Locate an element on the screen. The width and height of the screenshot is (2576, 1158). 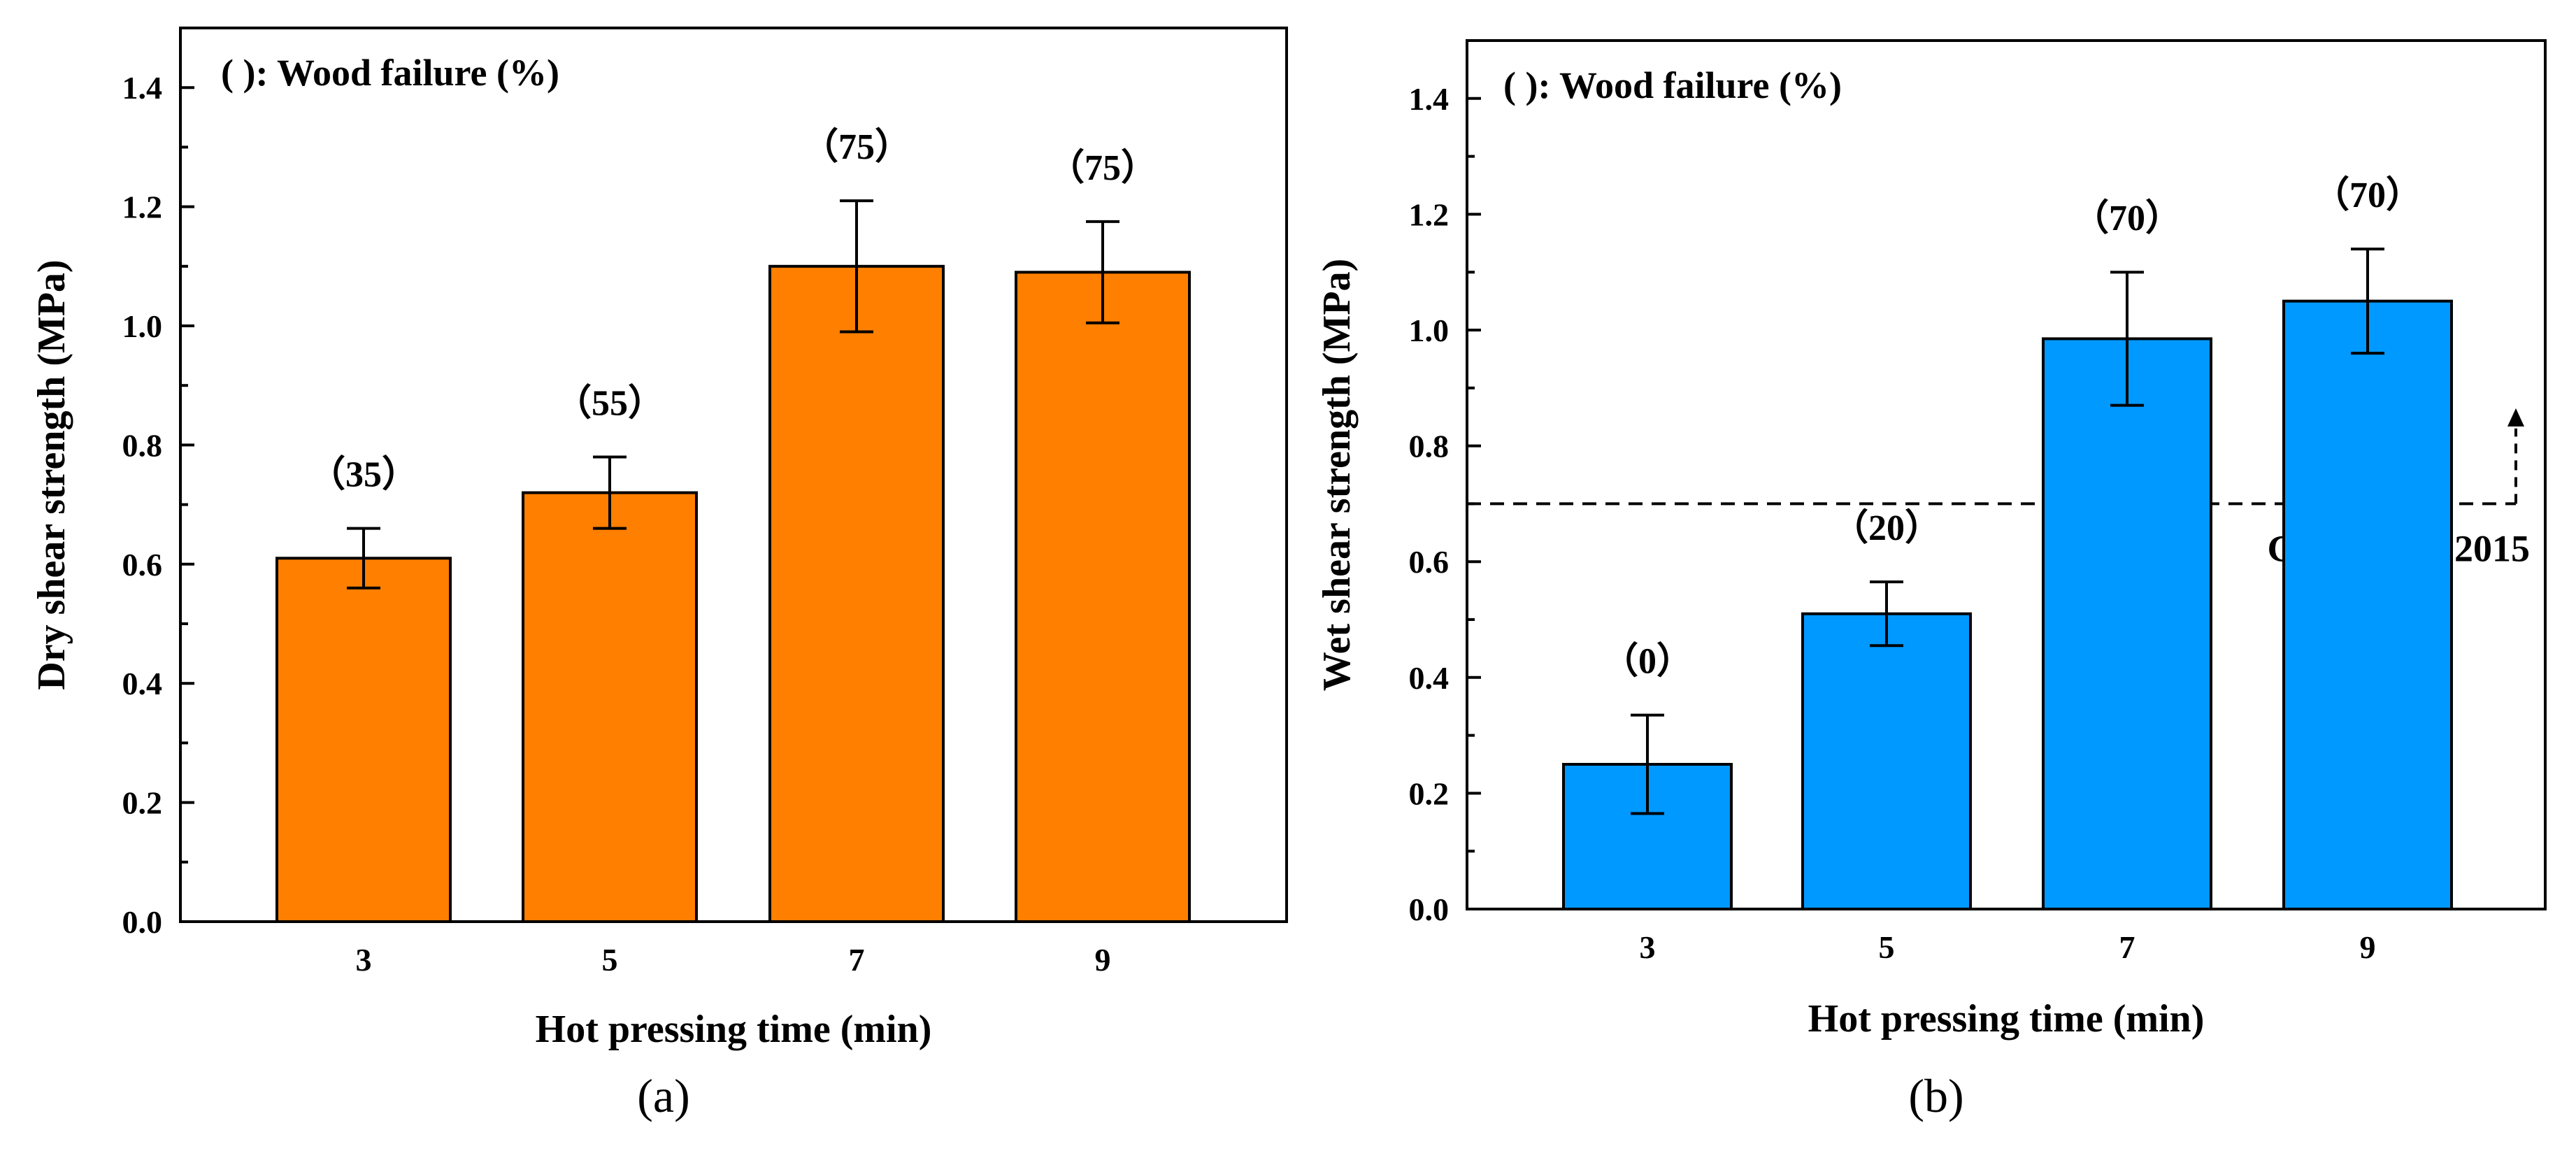
y-axis-title: Dry shear strength (MPa) is located at coordinates (51, 474).